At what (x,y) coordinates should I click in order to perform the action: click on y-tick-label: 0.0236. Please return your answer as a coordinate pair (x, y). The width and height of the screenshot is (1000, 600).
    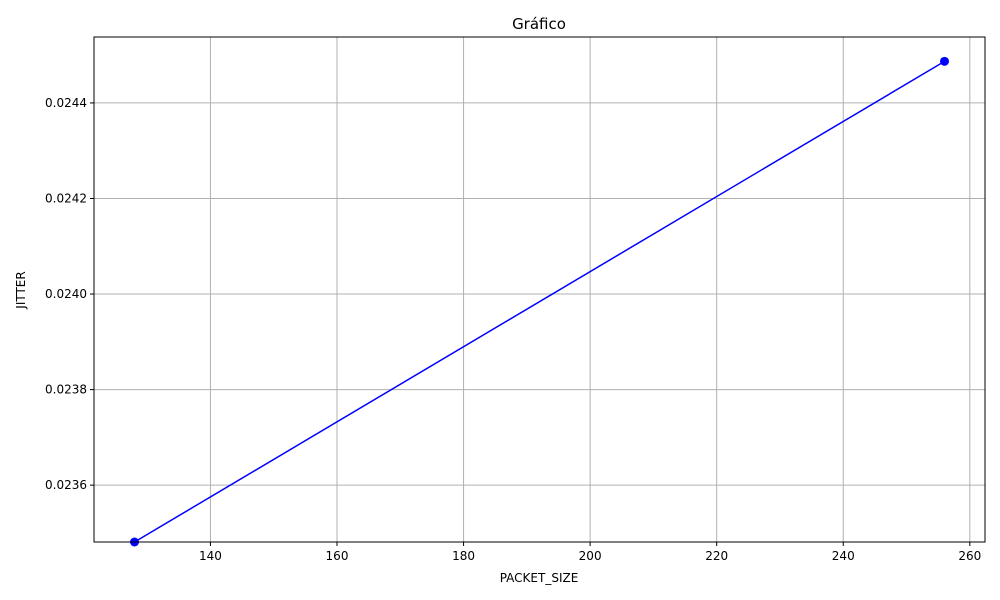
    Looking at the image, I should click on (66, 485).